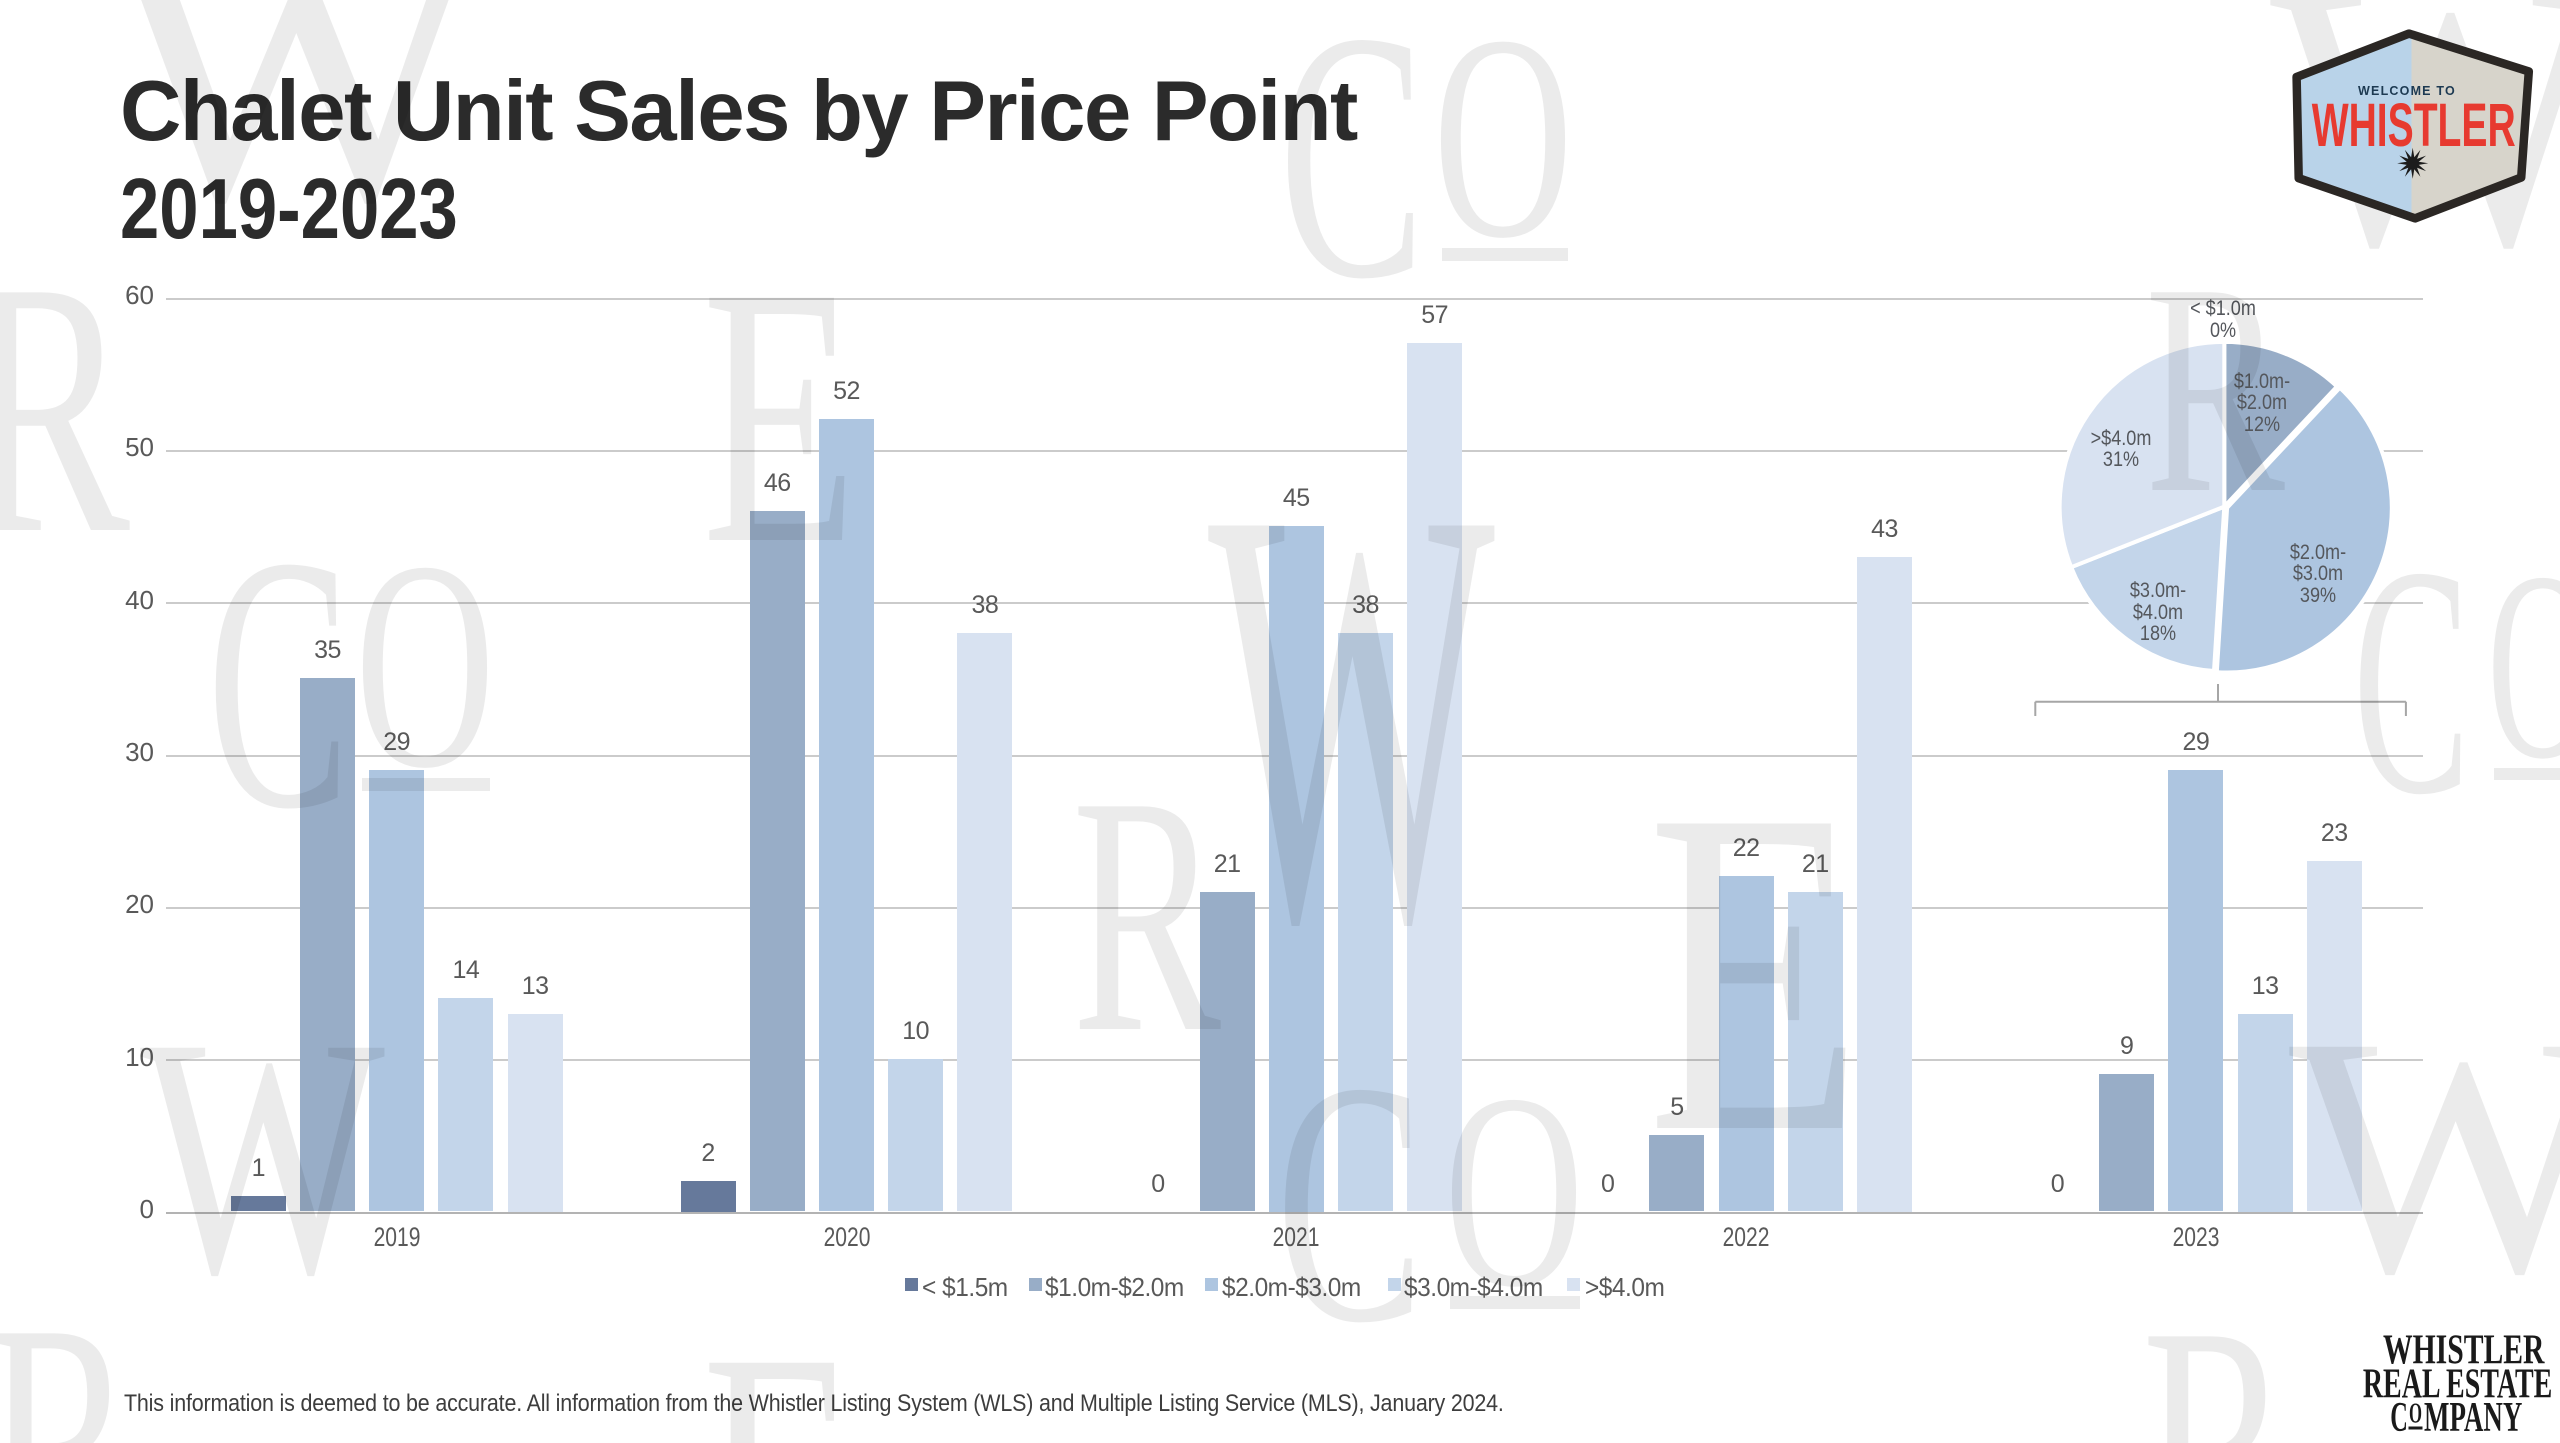 Image resolution: width=2560 pixels, height=1443 pixels. What do you see at coordinates (2473, 1418) in the screenshot?
I see `svg-text: MPANY` at bounding box center [2473, 1418].